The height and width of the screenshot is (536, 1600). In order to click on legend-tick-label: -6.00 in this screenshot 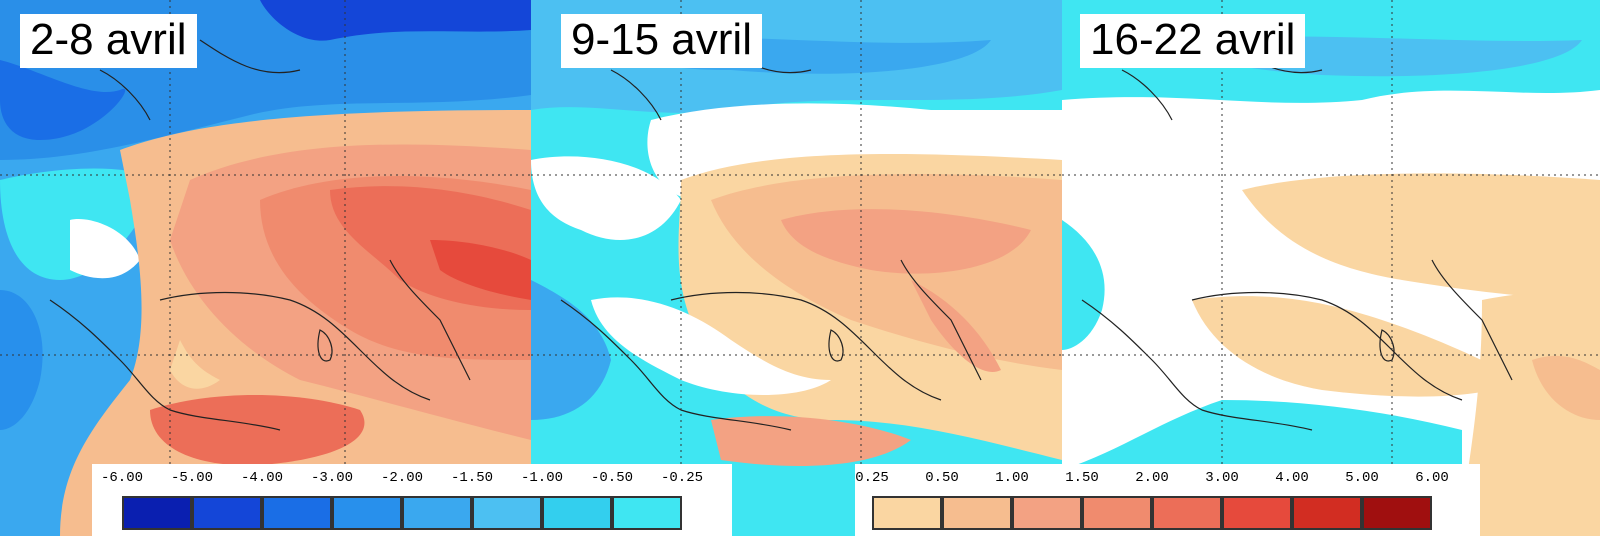, I will do `click(122, 478)`.